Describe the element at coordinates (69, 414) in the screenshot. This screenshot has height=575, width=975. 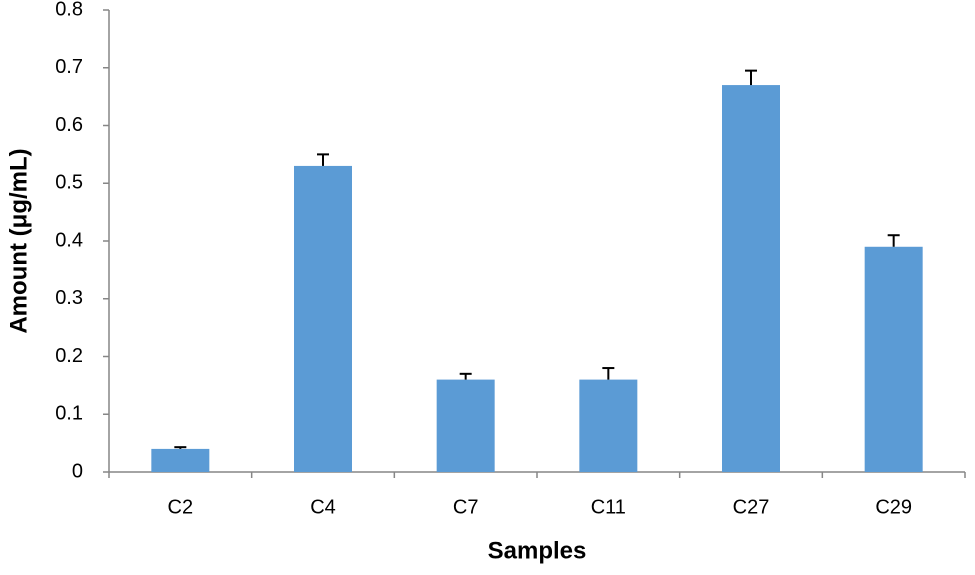
I see `y-tick-label: 0.1` at that location.